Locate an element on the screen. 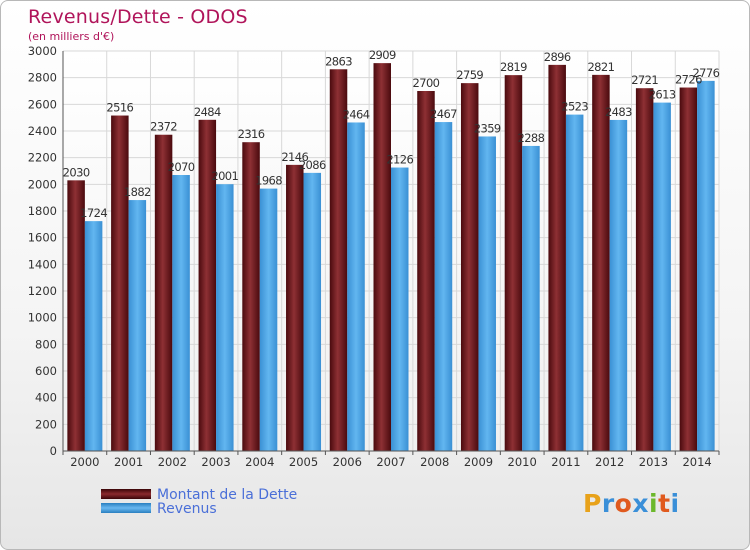  y-tick-label: 2600 is located at coordinates (42, 104).